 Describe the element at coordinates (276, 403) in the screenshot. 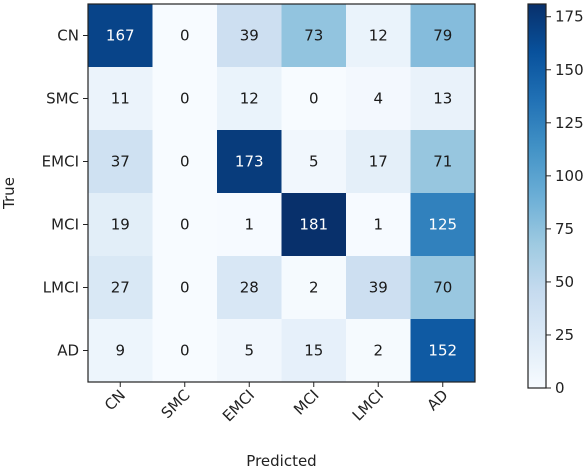

I see `x-axis: CN SMC EMCI MCI LMCI AD` at that location.